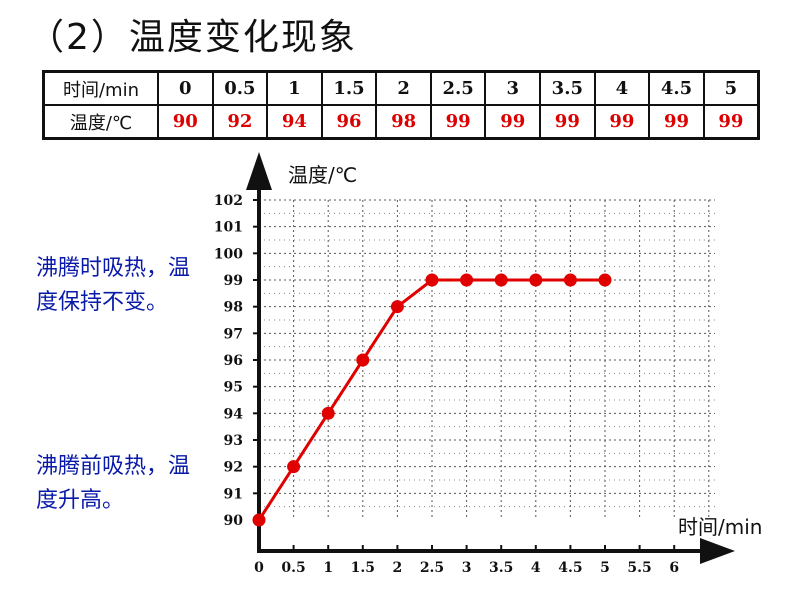  What do you see at coordinates (100, 122) in the screenshot?
I see `temp-header: 温度/℃` at bounding box center [100, 122].